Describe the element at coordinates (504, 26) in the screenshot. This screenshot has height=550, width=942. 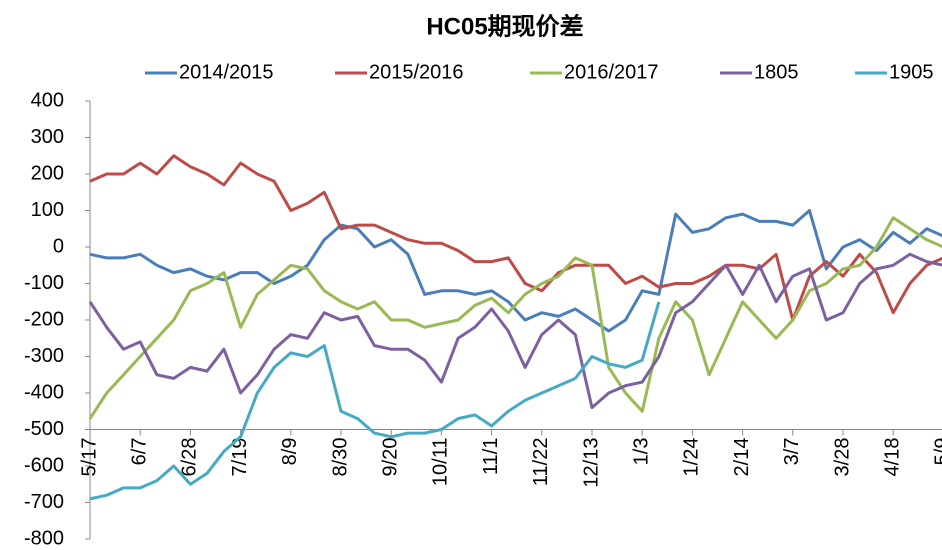
I see `chart-title: HC05期现价差` at that location.